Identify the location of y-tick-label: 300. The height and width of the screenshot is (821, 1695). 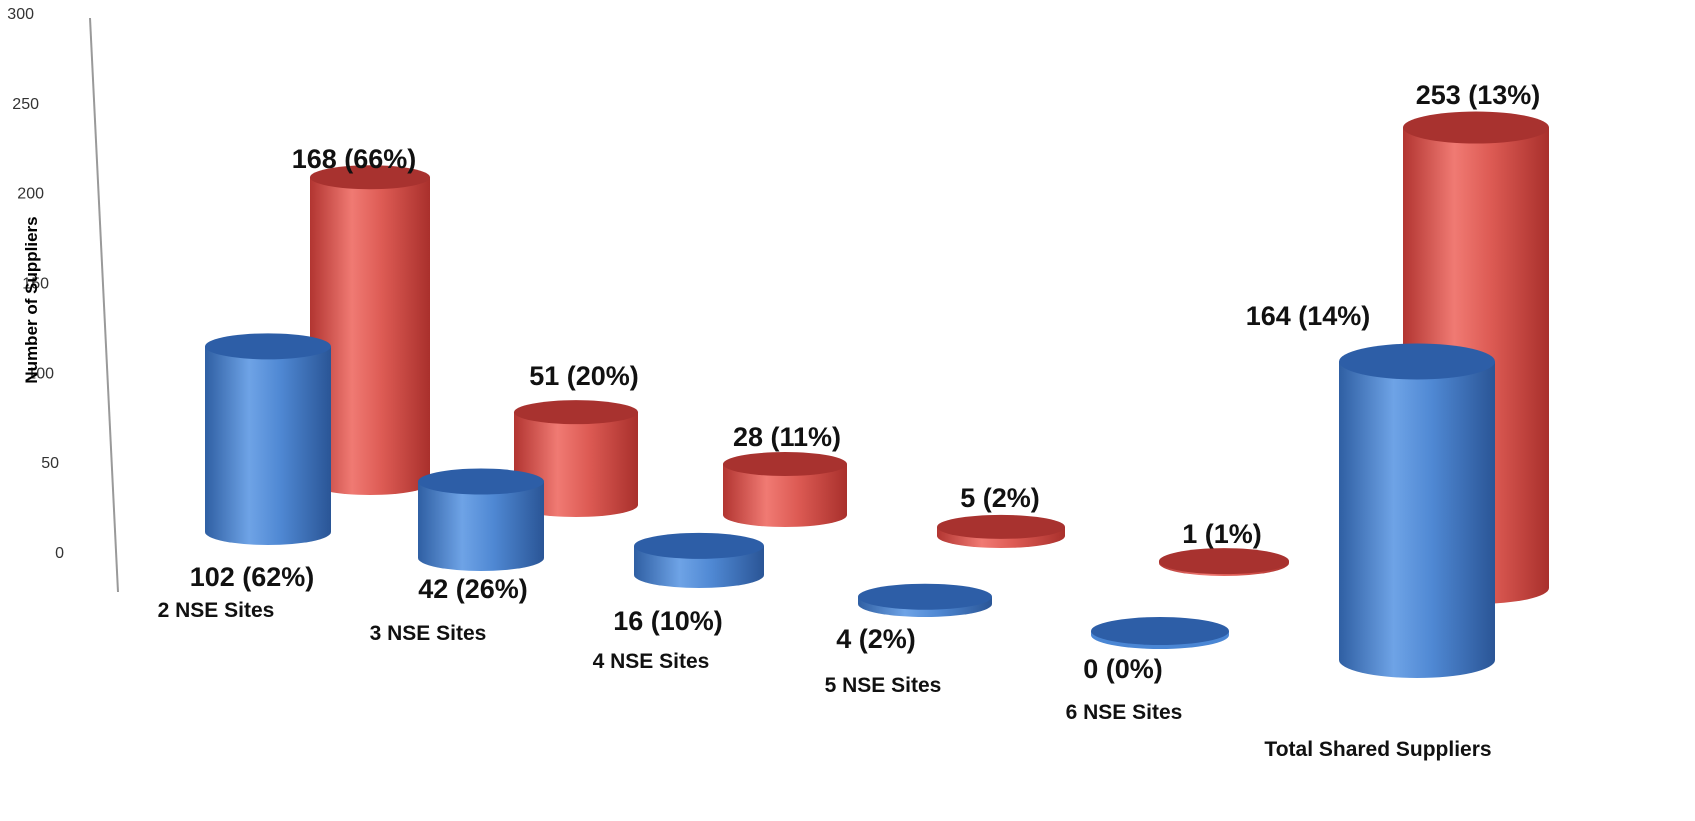
(20, 14).